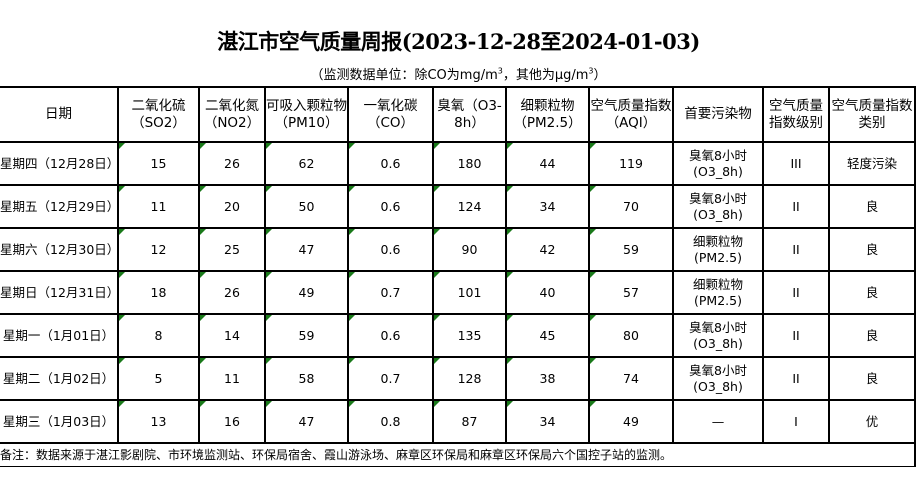 This screenshot has height=484, width=917. Describe the element at coordinates (631, 206) in the screenshot. I see `data-cell: 70` at that location.